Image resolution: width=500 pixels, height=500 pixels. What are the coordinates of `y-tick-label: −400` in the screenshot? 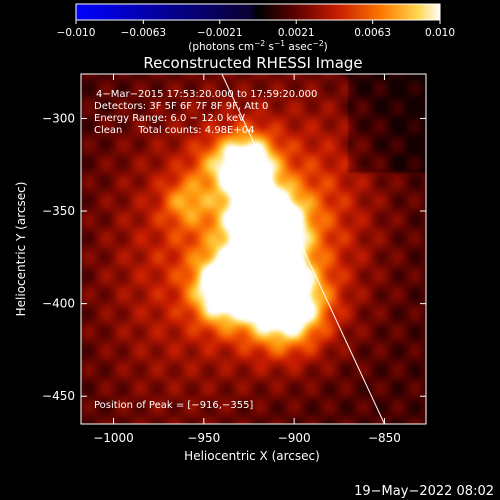 It's located at (58, 304).